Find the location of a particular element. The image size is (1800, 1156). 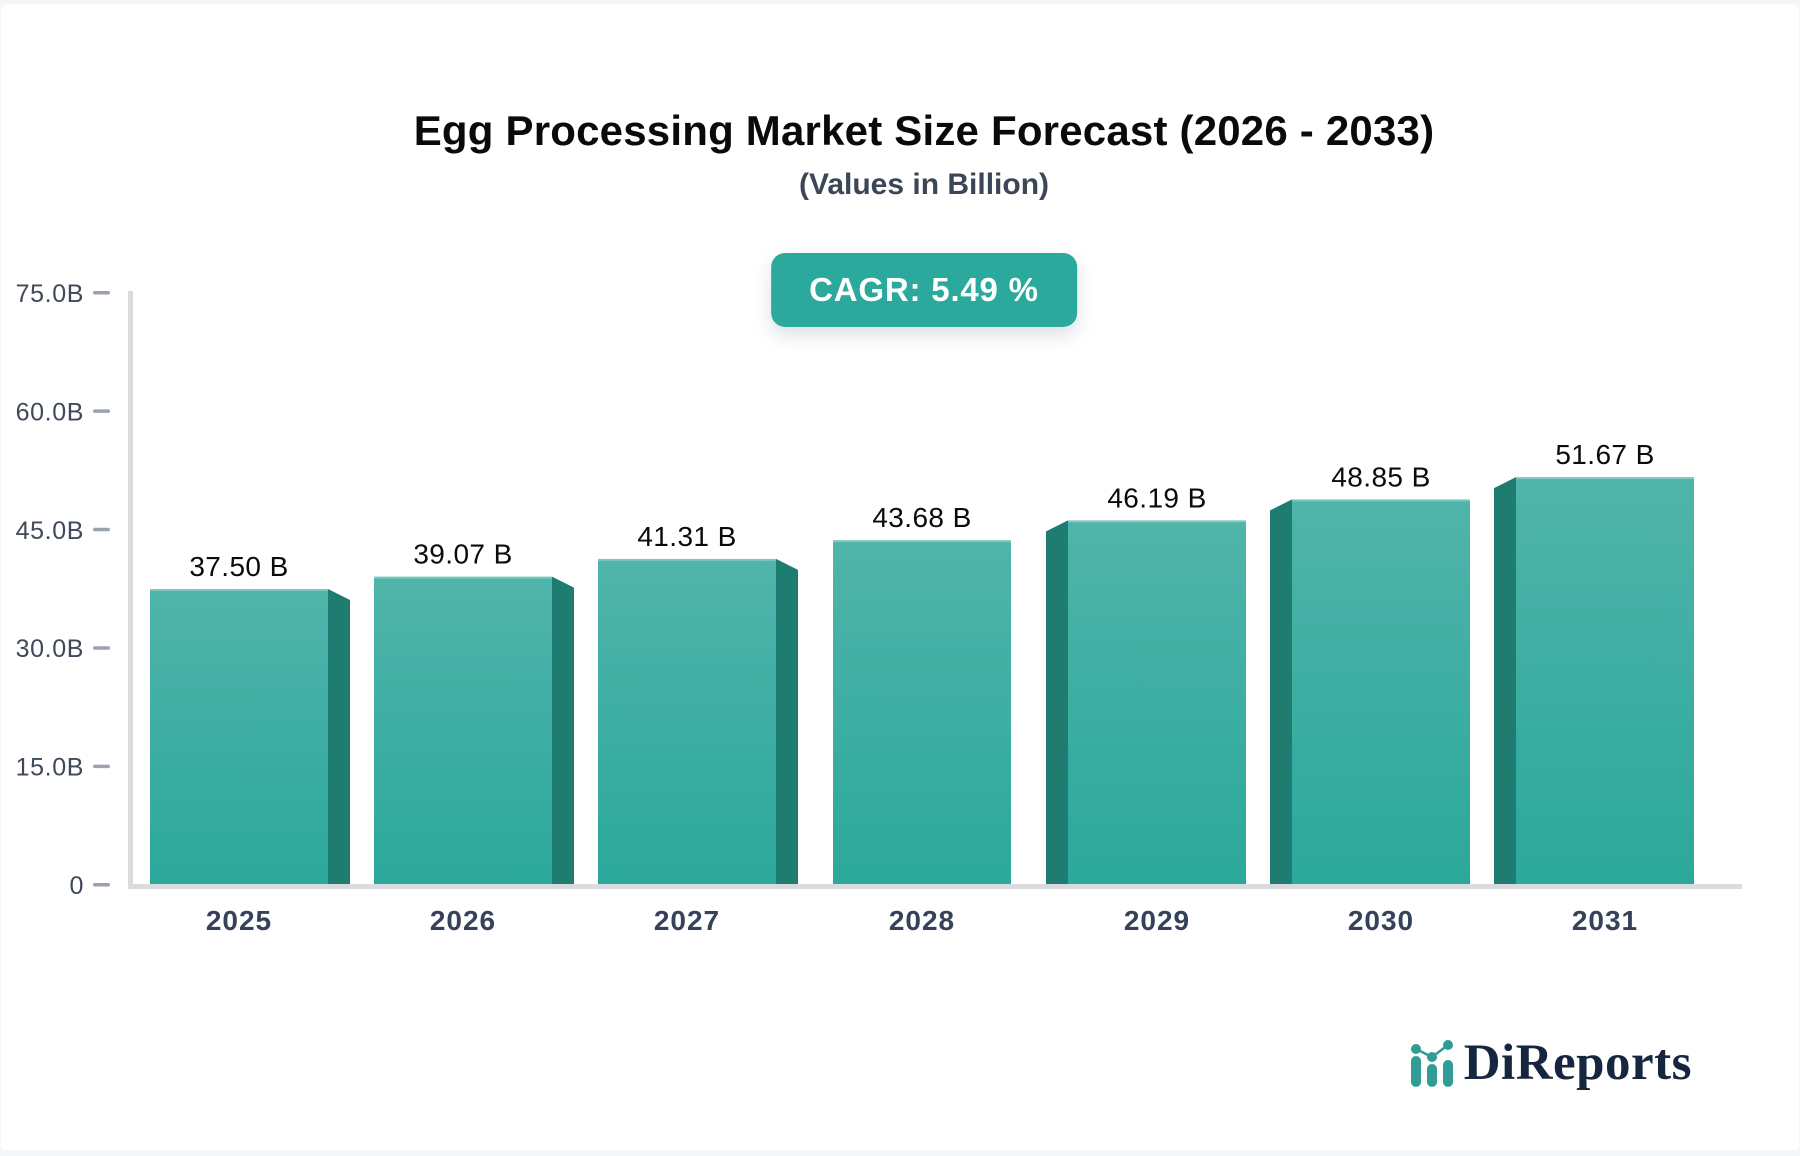

y-axis-tick-label: 15.0B is located at coordinates (50, 768).